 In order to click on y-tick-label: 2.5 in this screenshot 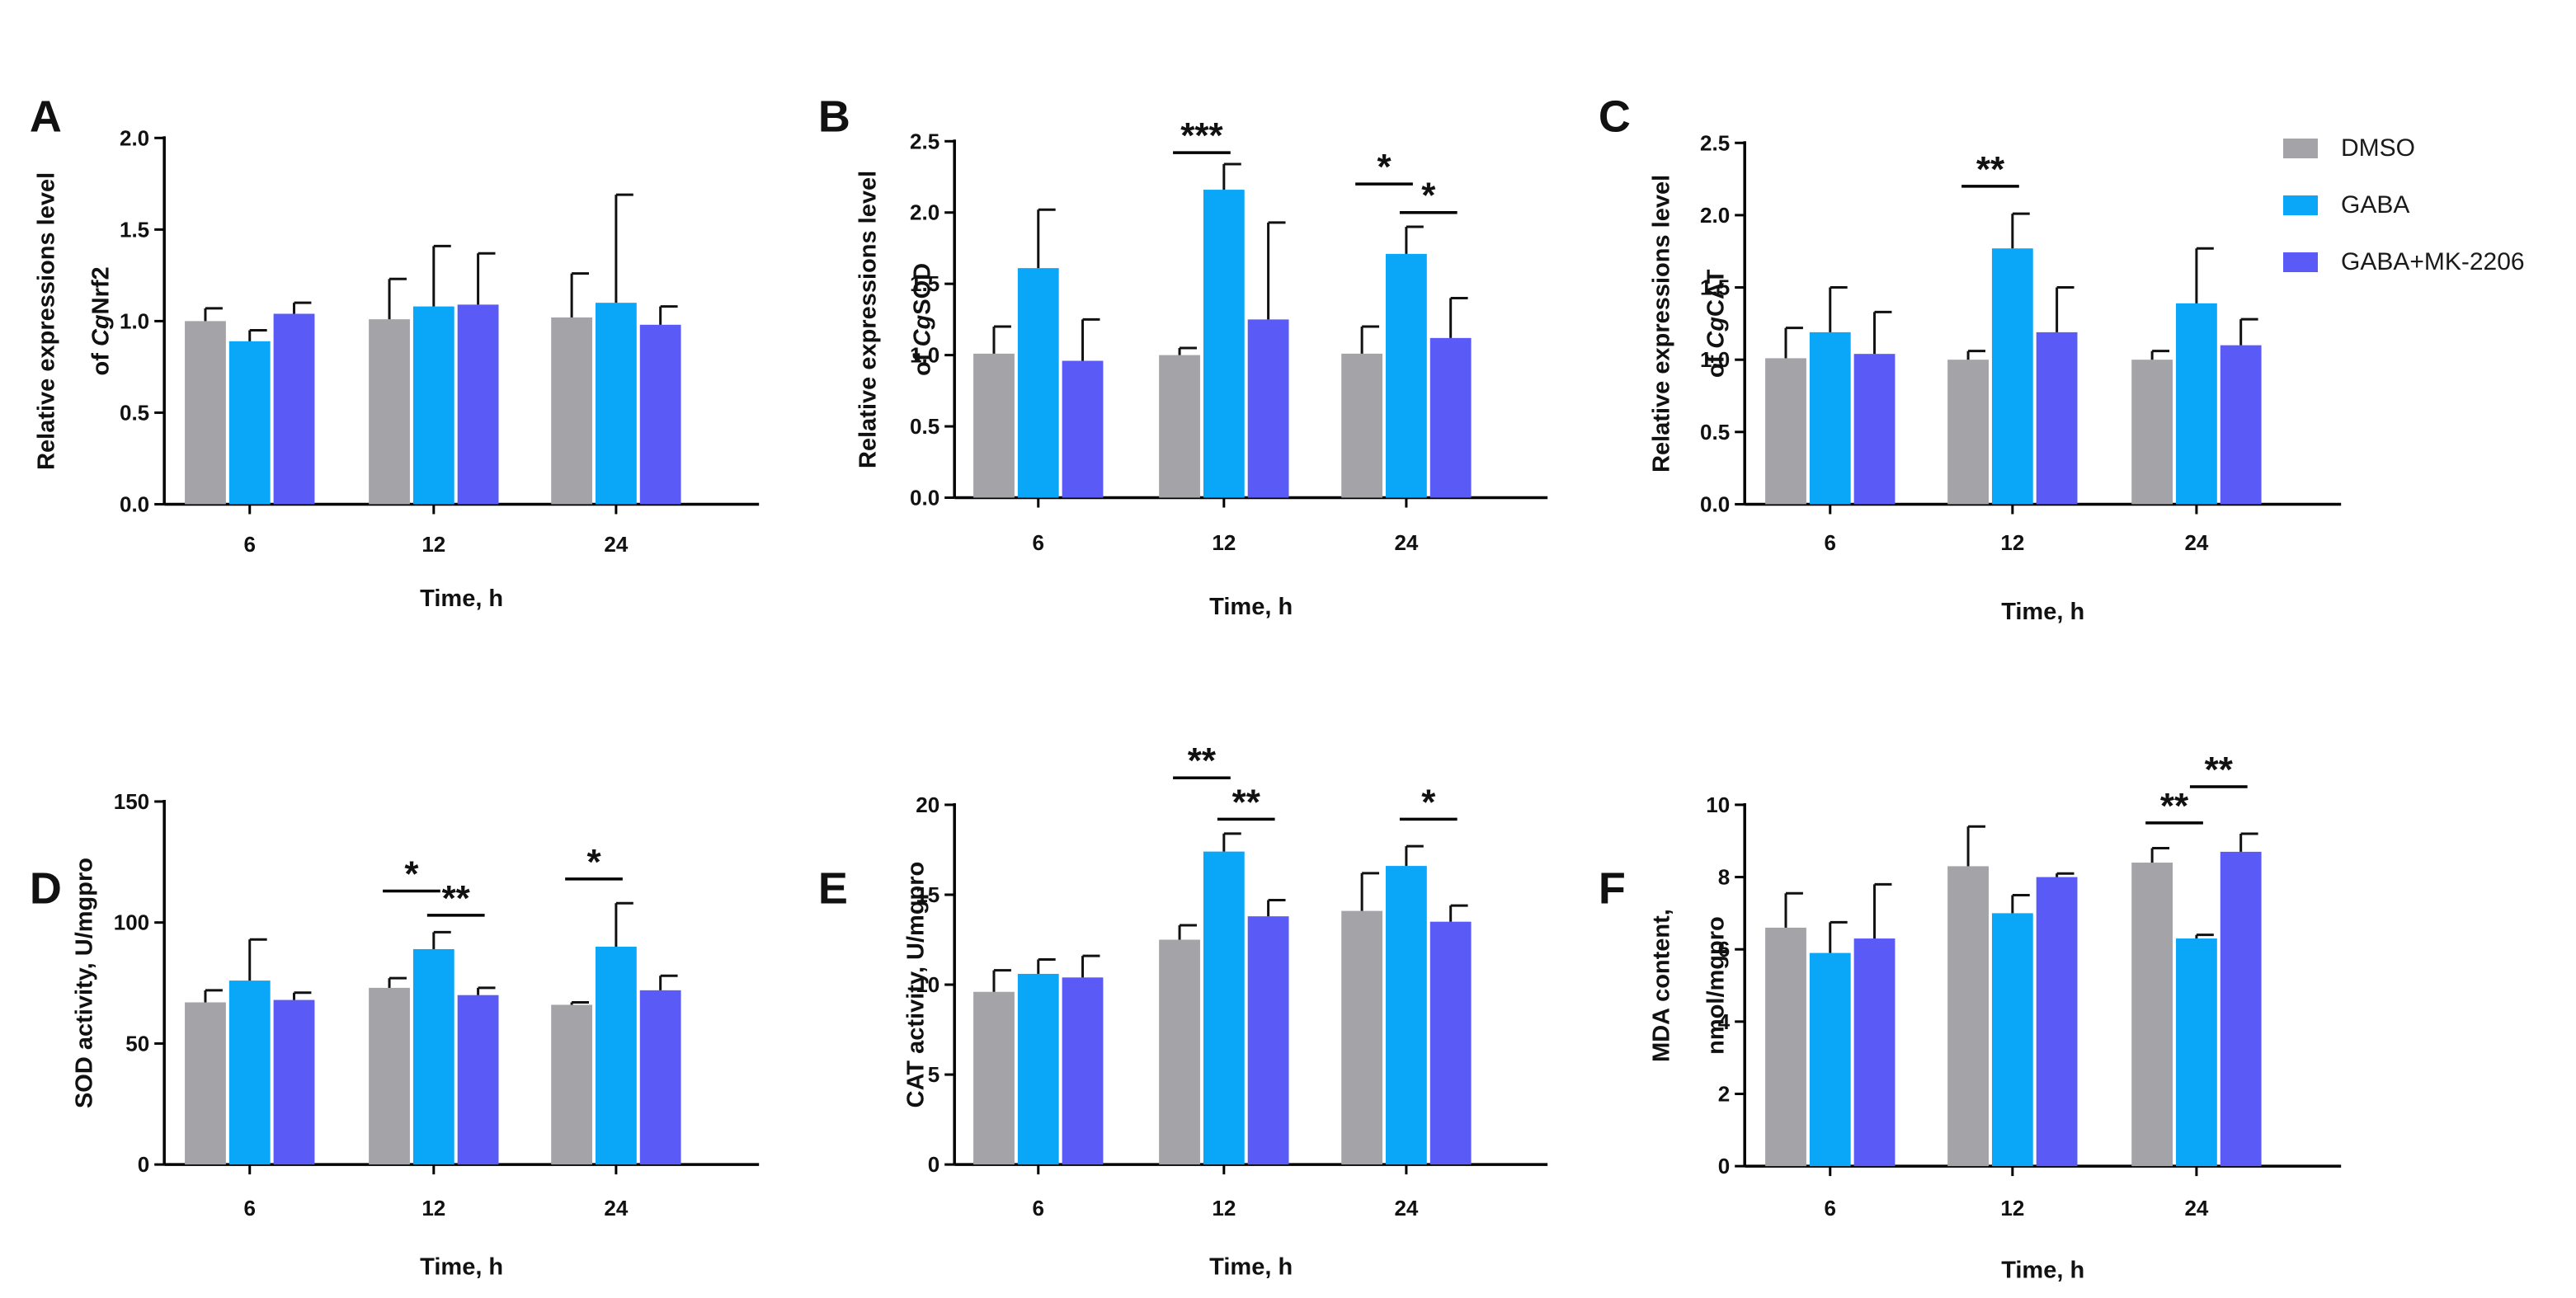, I will do `click(1715, 142)`.